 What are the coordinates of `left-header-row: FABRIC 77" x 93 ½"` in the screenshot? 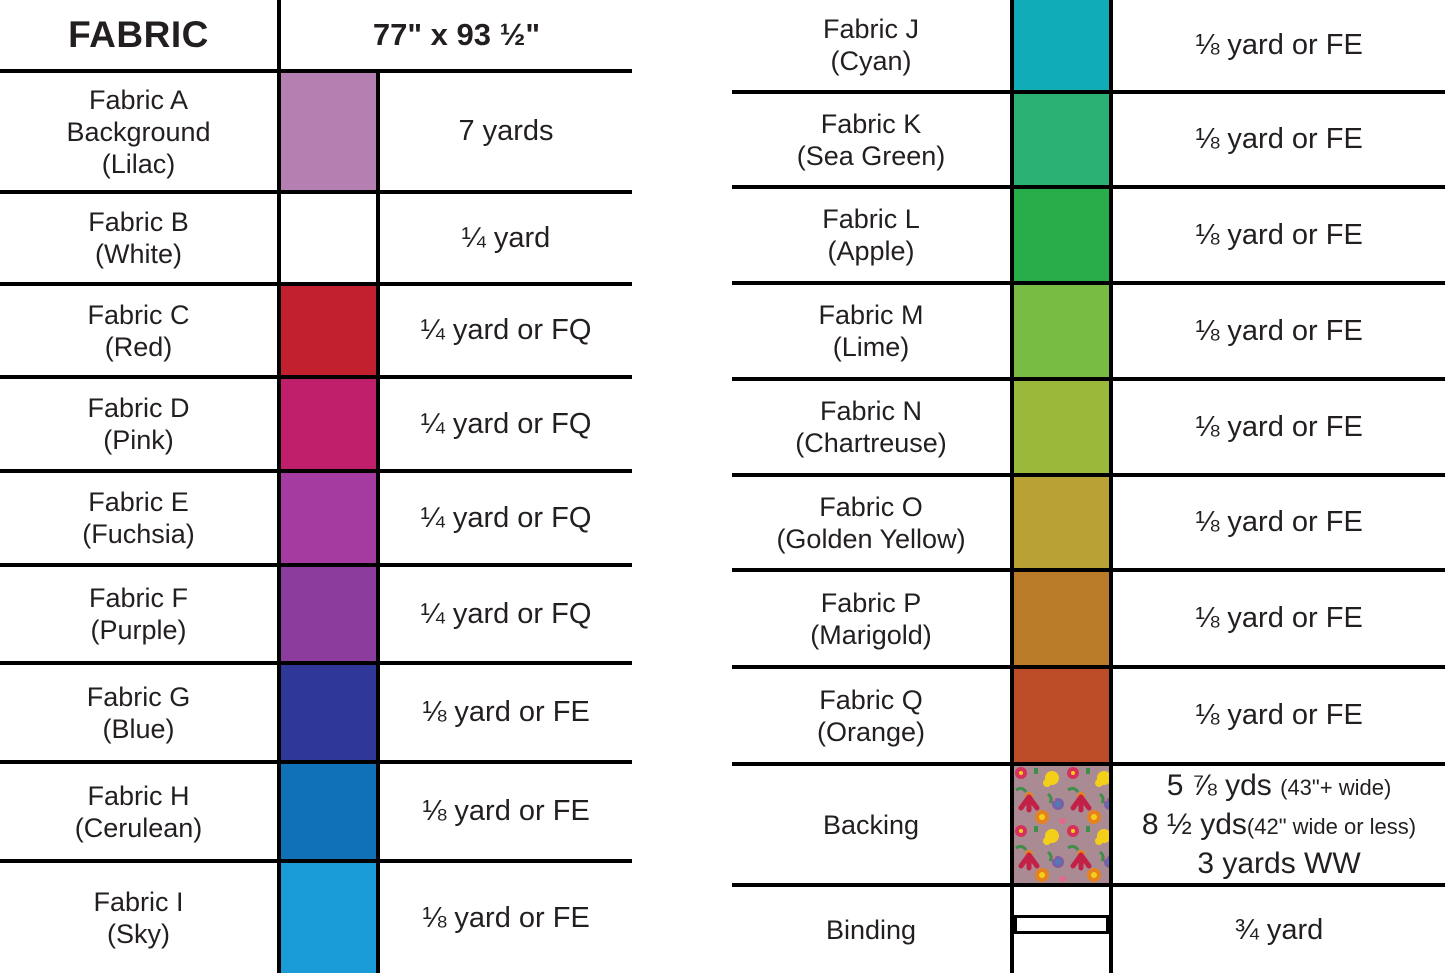 It's located at (316, 34).